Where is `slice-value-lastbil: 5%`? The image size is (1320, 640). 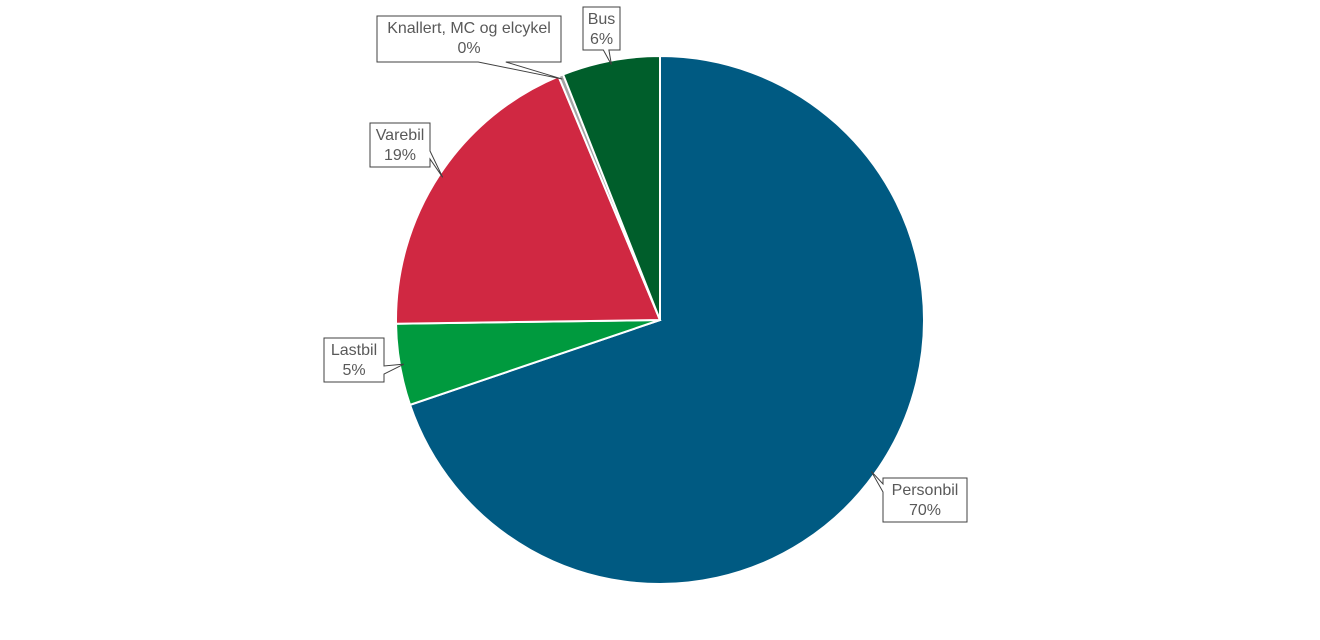 slice-value-lastbil: 5% is located at coordinates (353, 370).